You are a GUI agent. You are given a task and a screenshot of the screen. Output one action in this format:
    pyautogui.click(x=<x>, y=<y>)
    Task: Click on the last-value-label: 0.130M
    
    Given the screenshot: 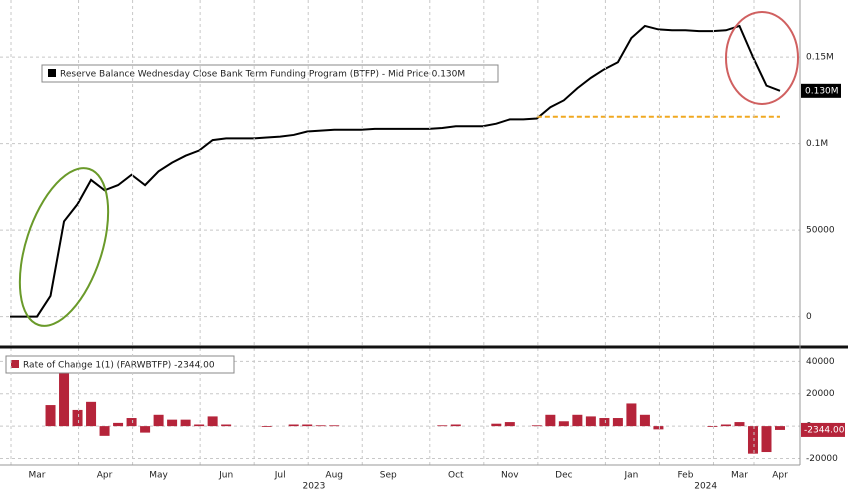 What is the action you would take?
    pyautogui.click(x=822, y=91)
    